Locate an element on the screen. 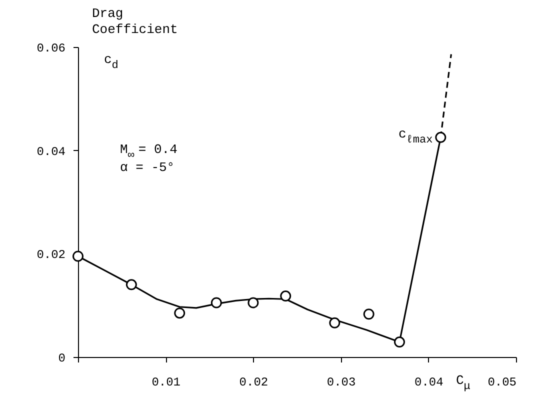 The height and width of the screenshot is (400, 540). annotation: M∞ = 0.4 is located at coordinates (149, 152).